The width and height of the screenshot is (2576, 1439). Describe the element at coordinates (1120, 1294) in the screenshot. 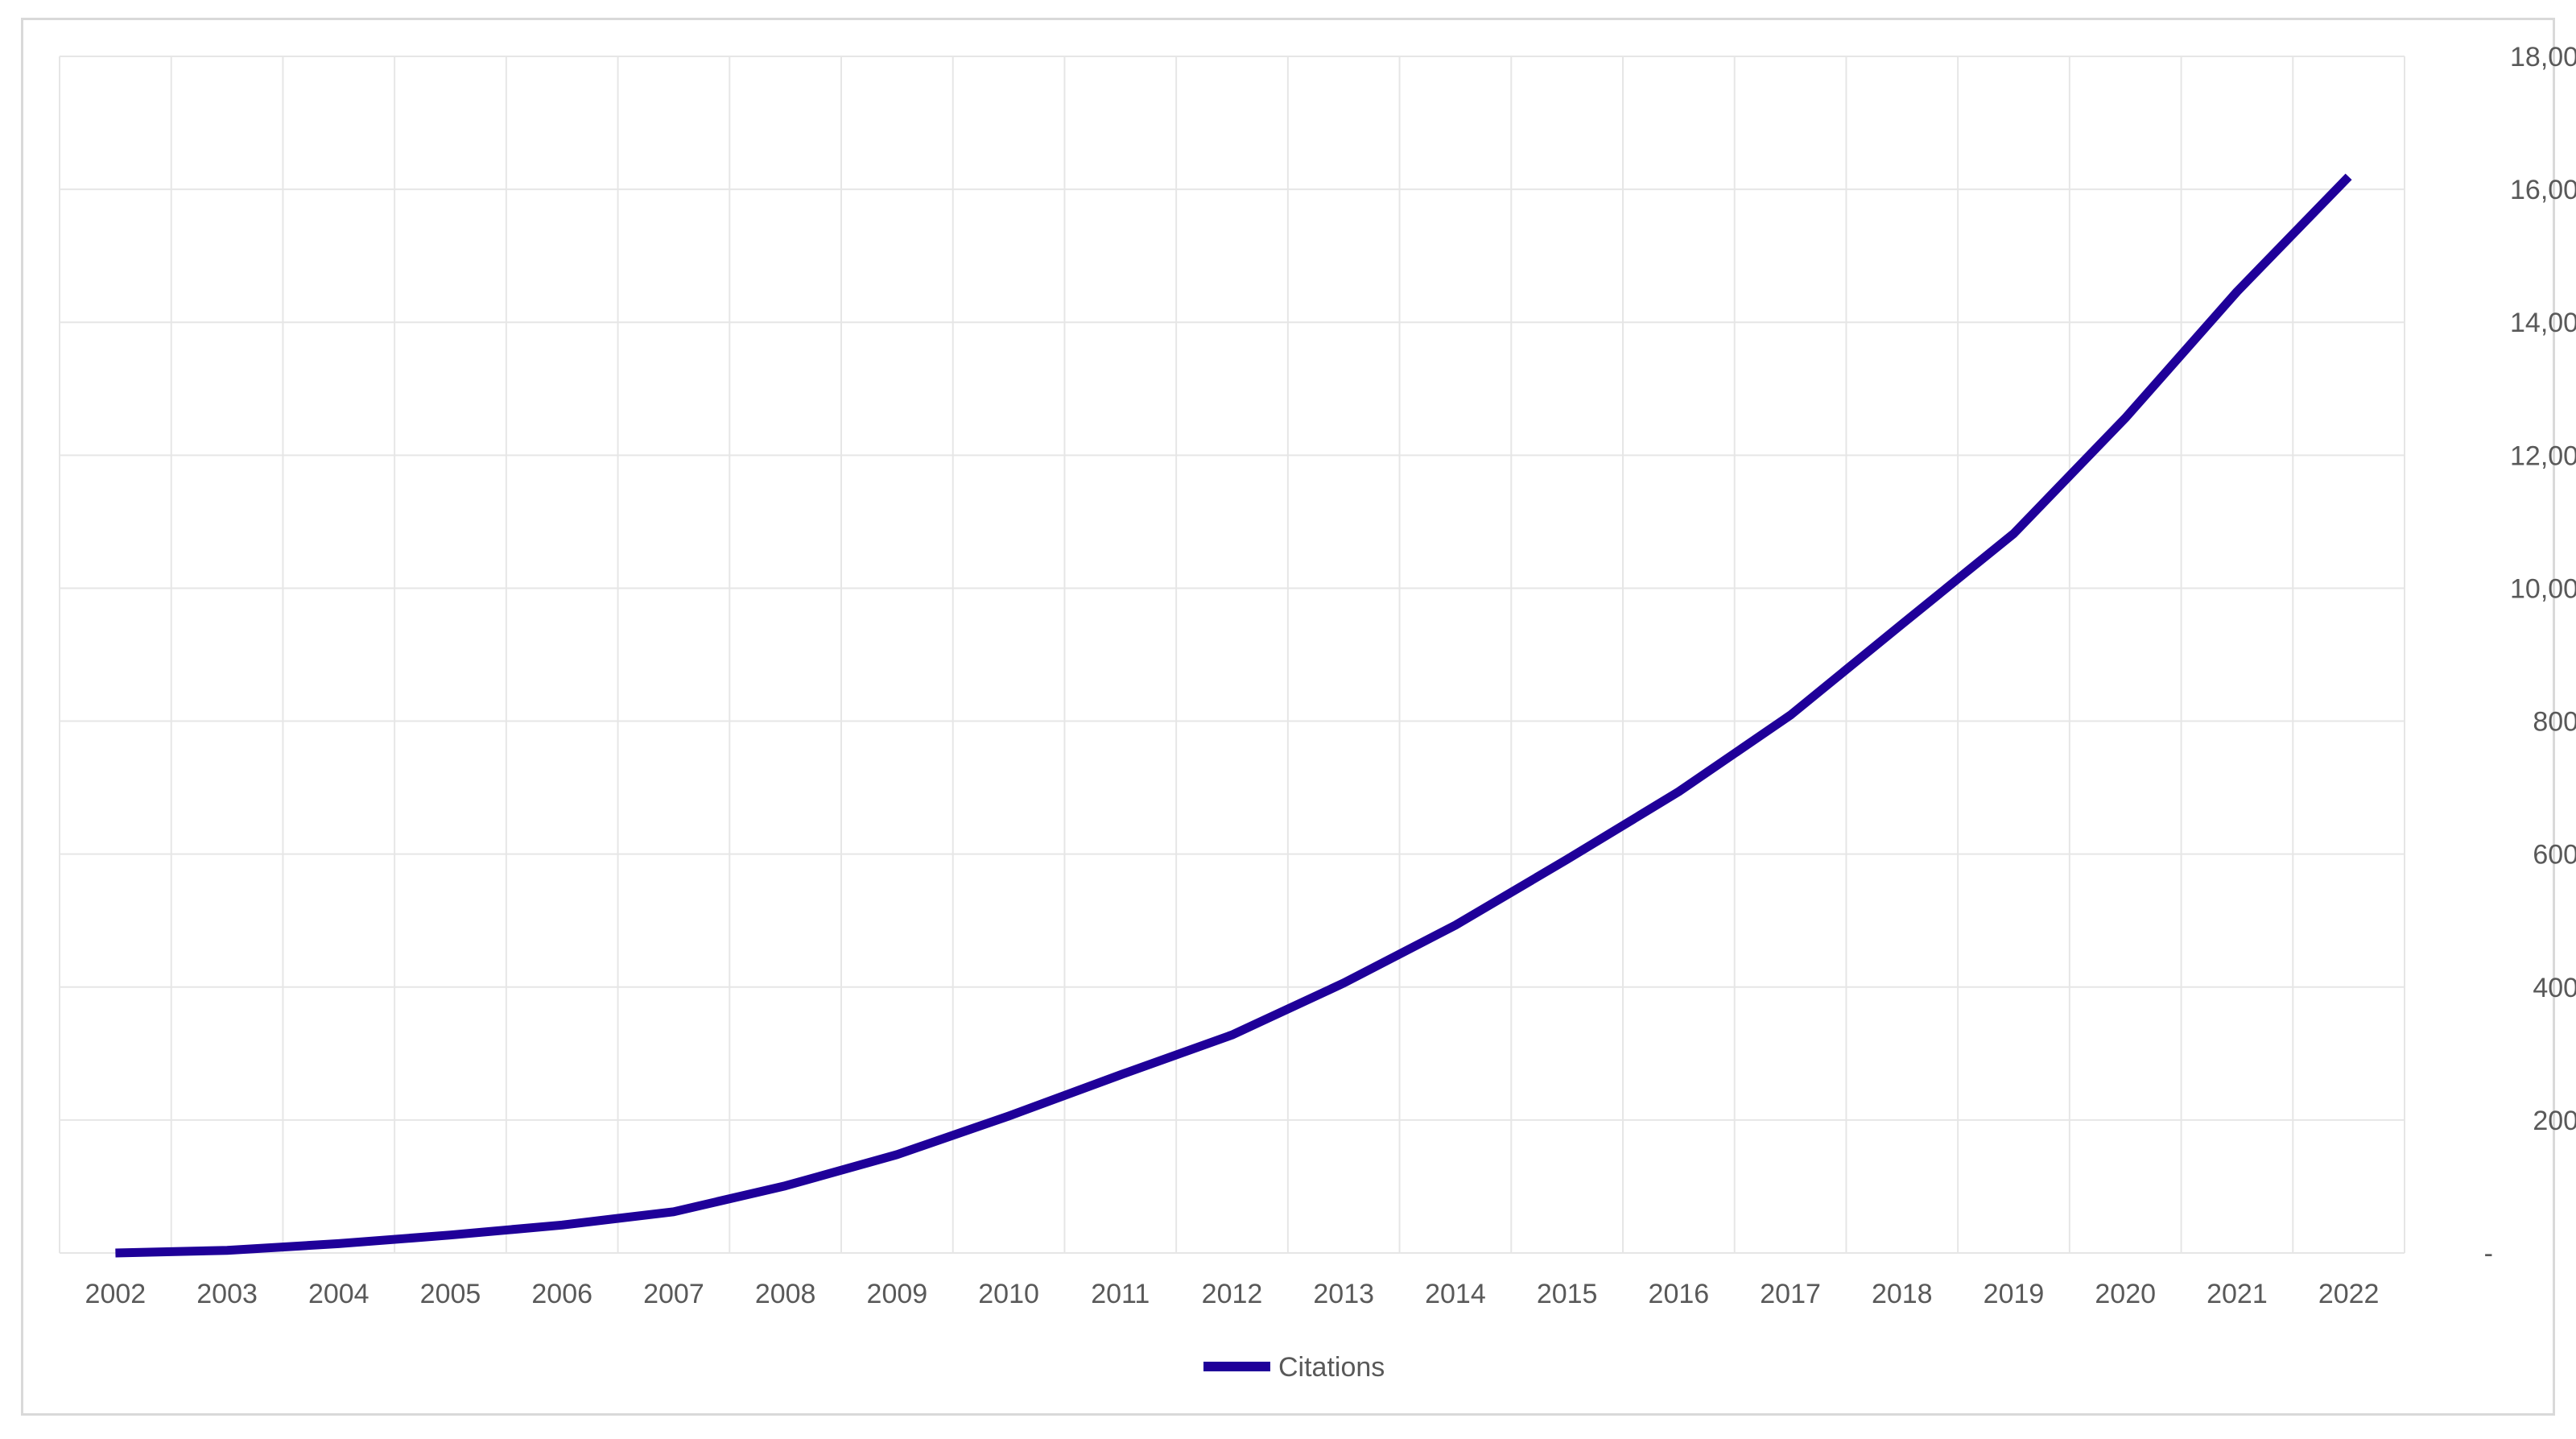

I see `x-tick-label: 2011` at that location.